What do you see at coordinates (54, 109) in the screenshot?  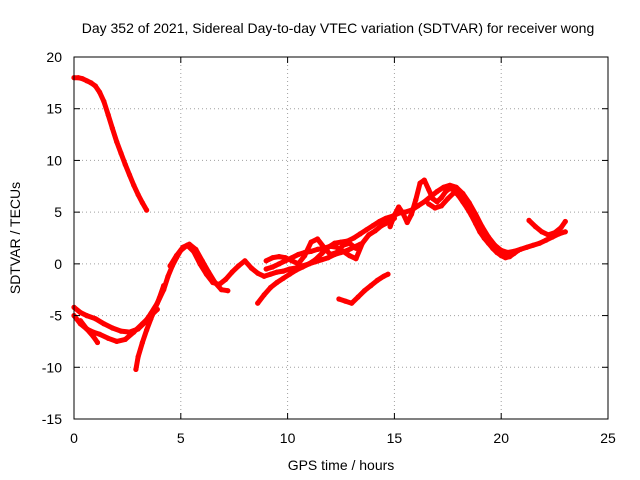 I see `y-tick-label: 15` at bounding box center [54, 109].